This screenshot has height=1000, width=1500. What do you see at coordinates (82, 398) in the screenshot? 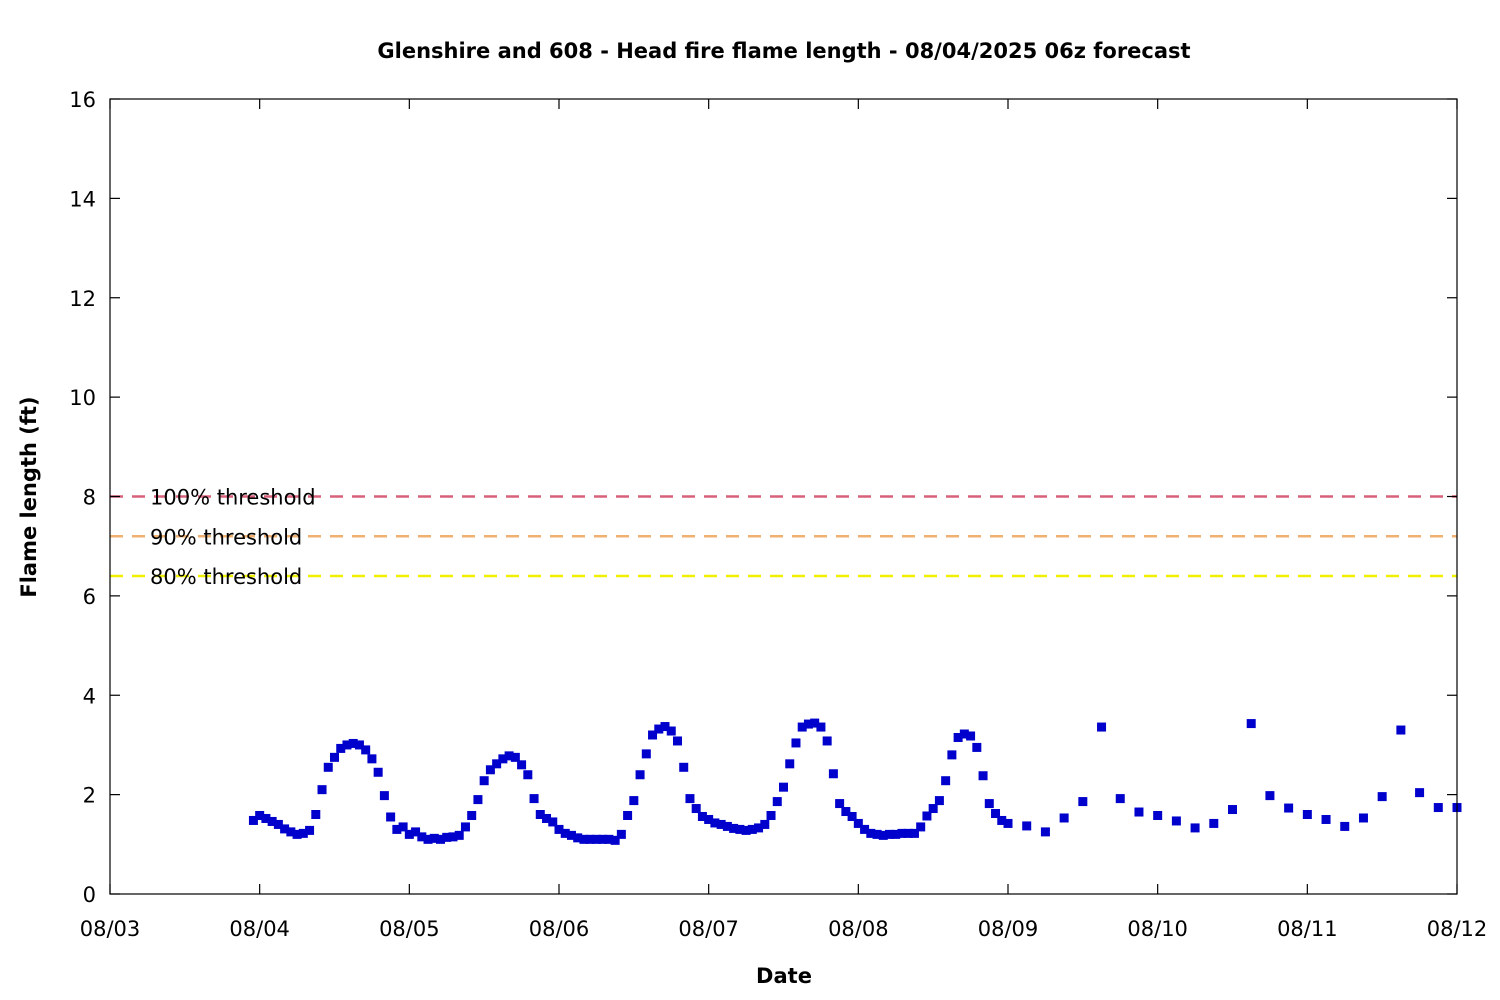
I see `y-tick-label-5: 10` at bounding box center [82, 398].